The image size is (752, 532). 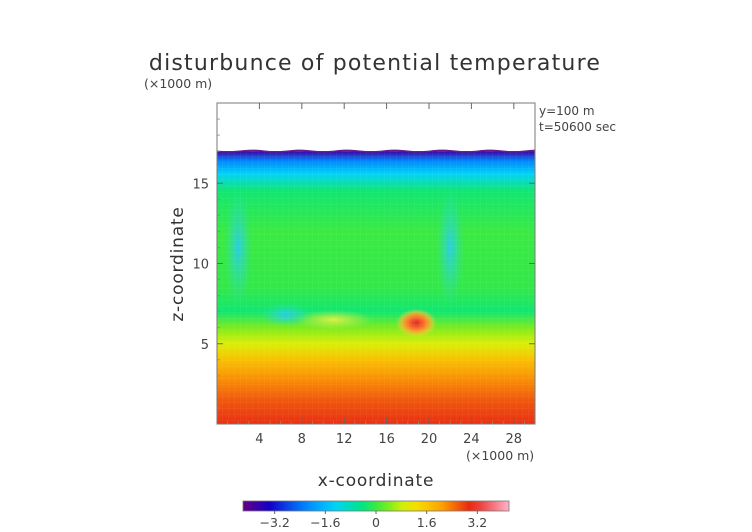 I want to click on x-axis-label: x-coordinate, so click(x=376, y=481).